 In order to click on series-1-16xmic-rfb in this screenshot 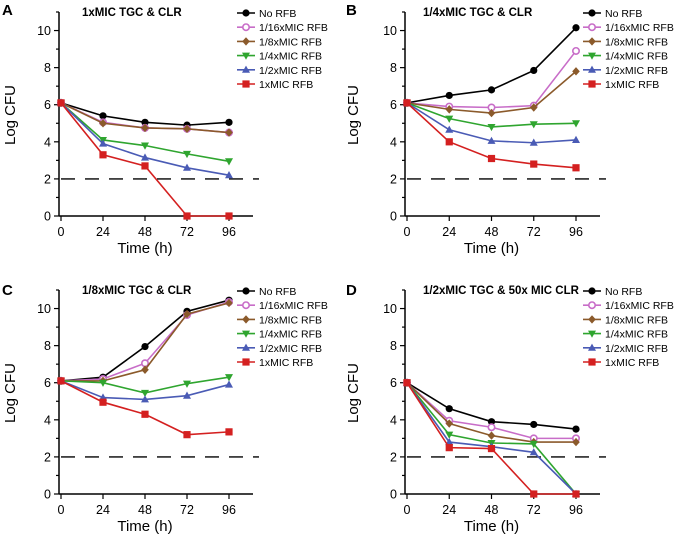, I will do `click(491, 79)`.